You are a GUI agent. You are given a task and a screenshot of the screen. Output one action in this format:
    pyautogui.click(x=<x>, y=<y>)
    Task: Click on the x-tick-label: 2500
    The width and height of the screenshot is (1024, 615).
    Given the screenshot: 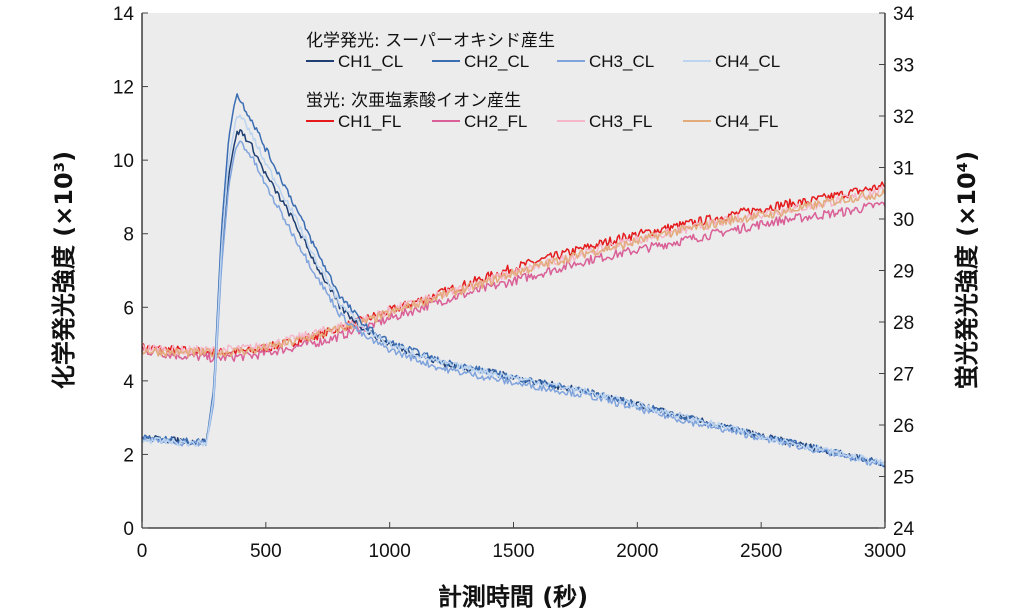 What is the action you would take?
    pyautogui.click(x=761, y=551)
    